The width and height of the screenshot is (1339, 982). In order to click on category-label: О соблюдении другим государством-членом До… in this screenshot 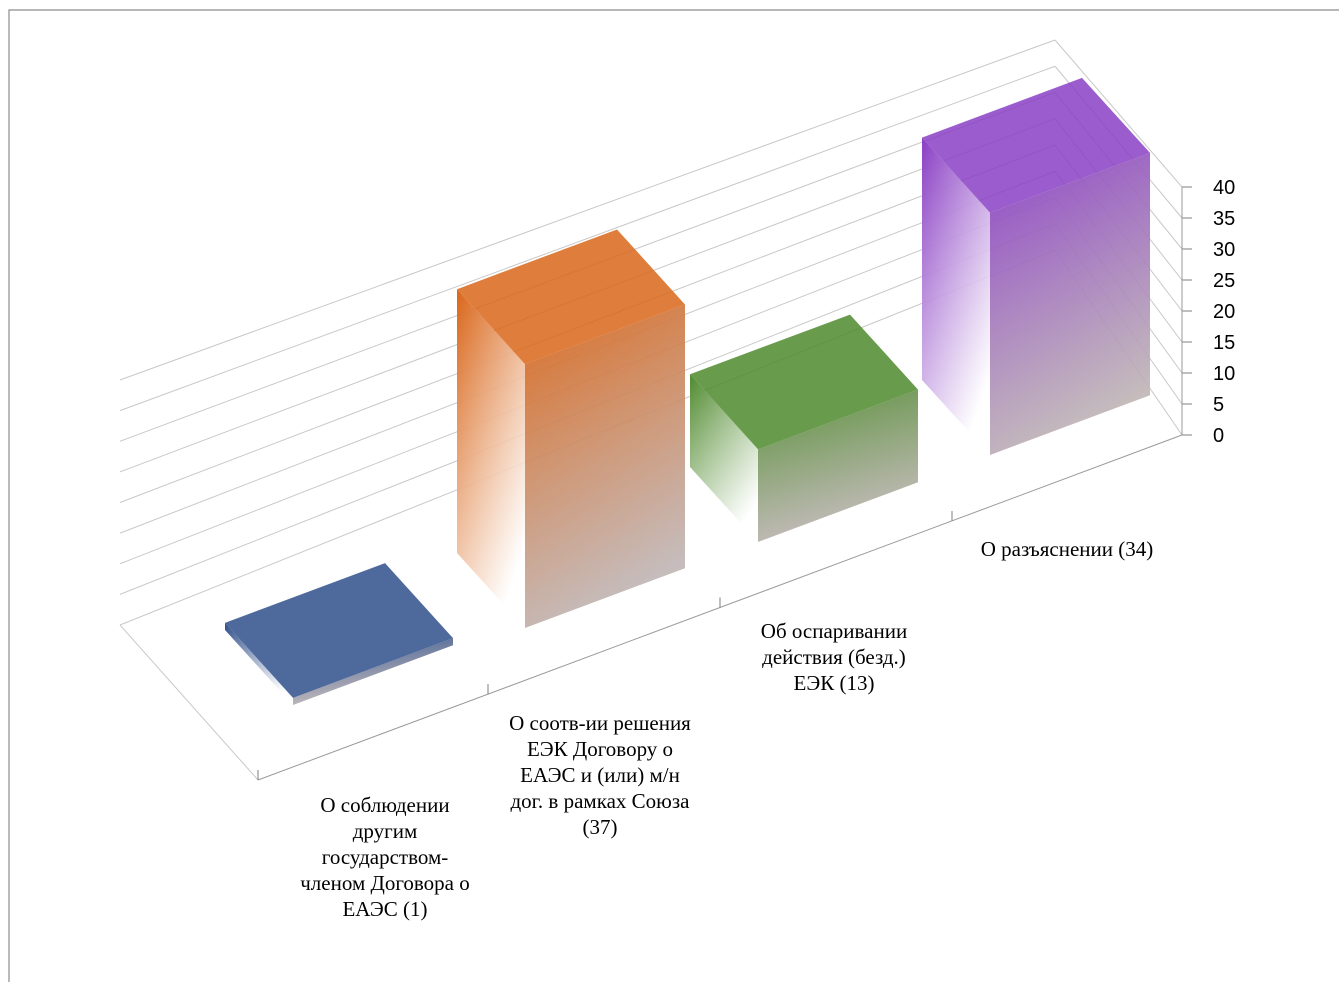, I will do `click(385, 857)`.